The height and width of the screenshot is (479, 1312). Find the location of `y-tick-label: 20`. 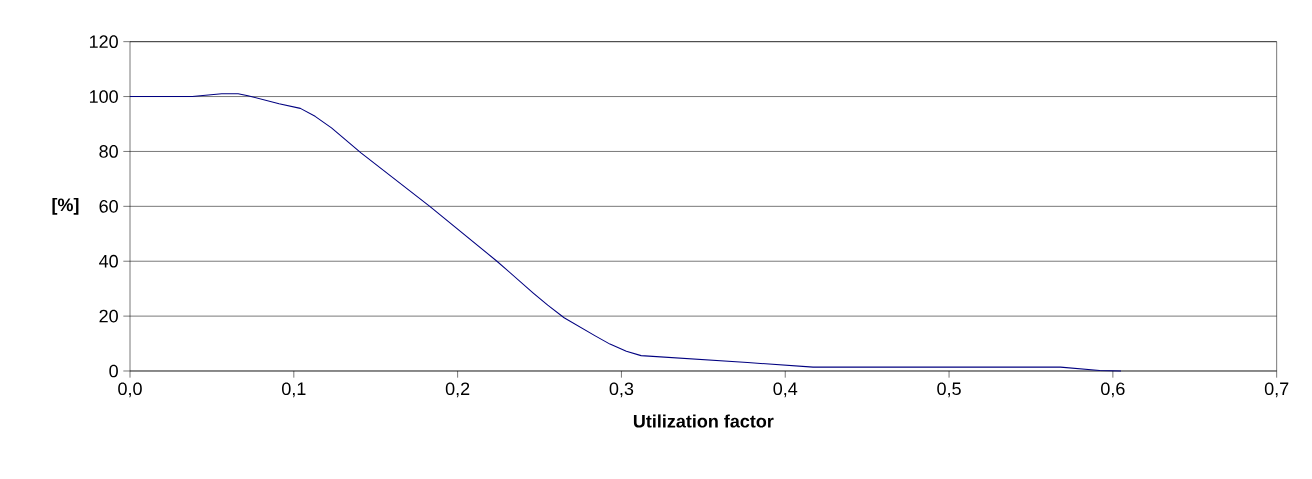

y-tick-label: 20 is located at coordinates (108, 316).